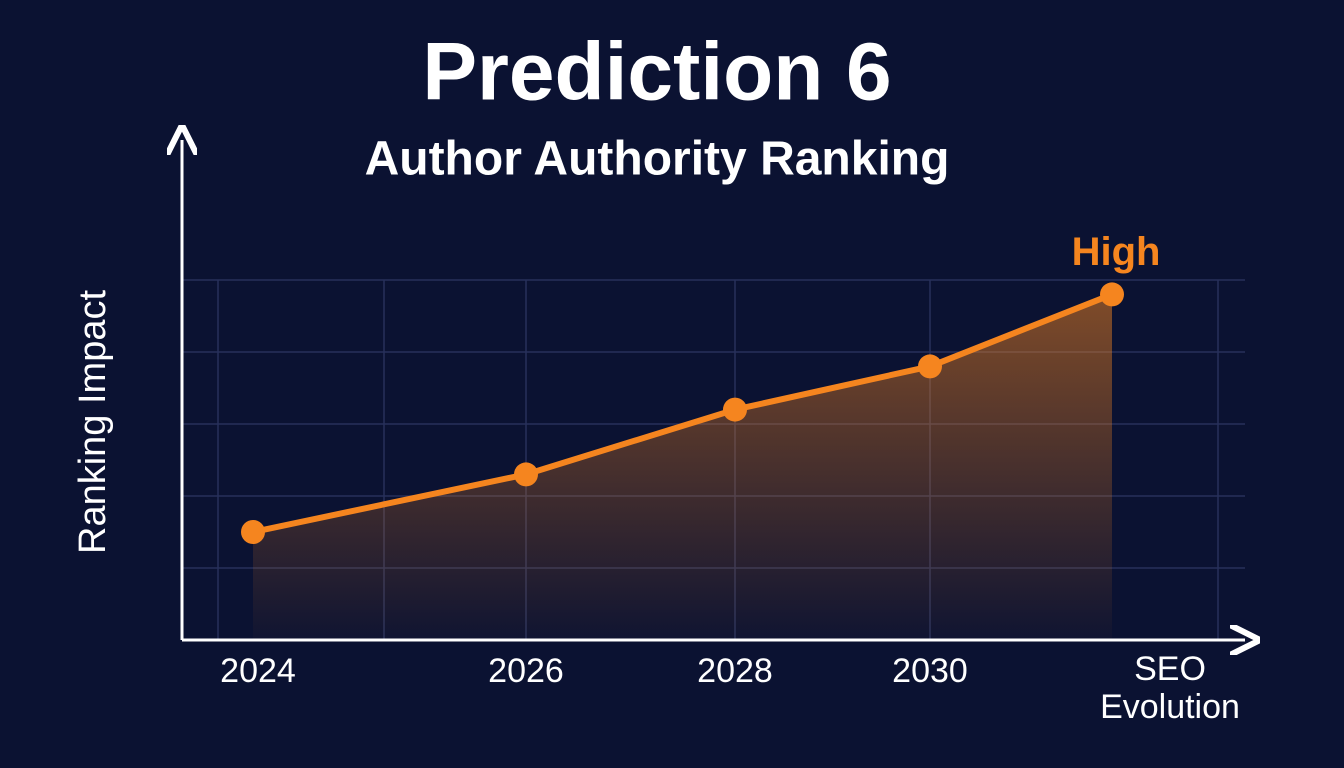 This screenshot has height=768, width=1344. What do you see at coordinates (735, 671) in the screenshot?
I see `x-tick-label: 2028` at bounding box center [735, 671].